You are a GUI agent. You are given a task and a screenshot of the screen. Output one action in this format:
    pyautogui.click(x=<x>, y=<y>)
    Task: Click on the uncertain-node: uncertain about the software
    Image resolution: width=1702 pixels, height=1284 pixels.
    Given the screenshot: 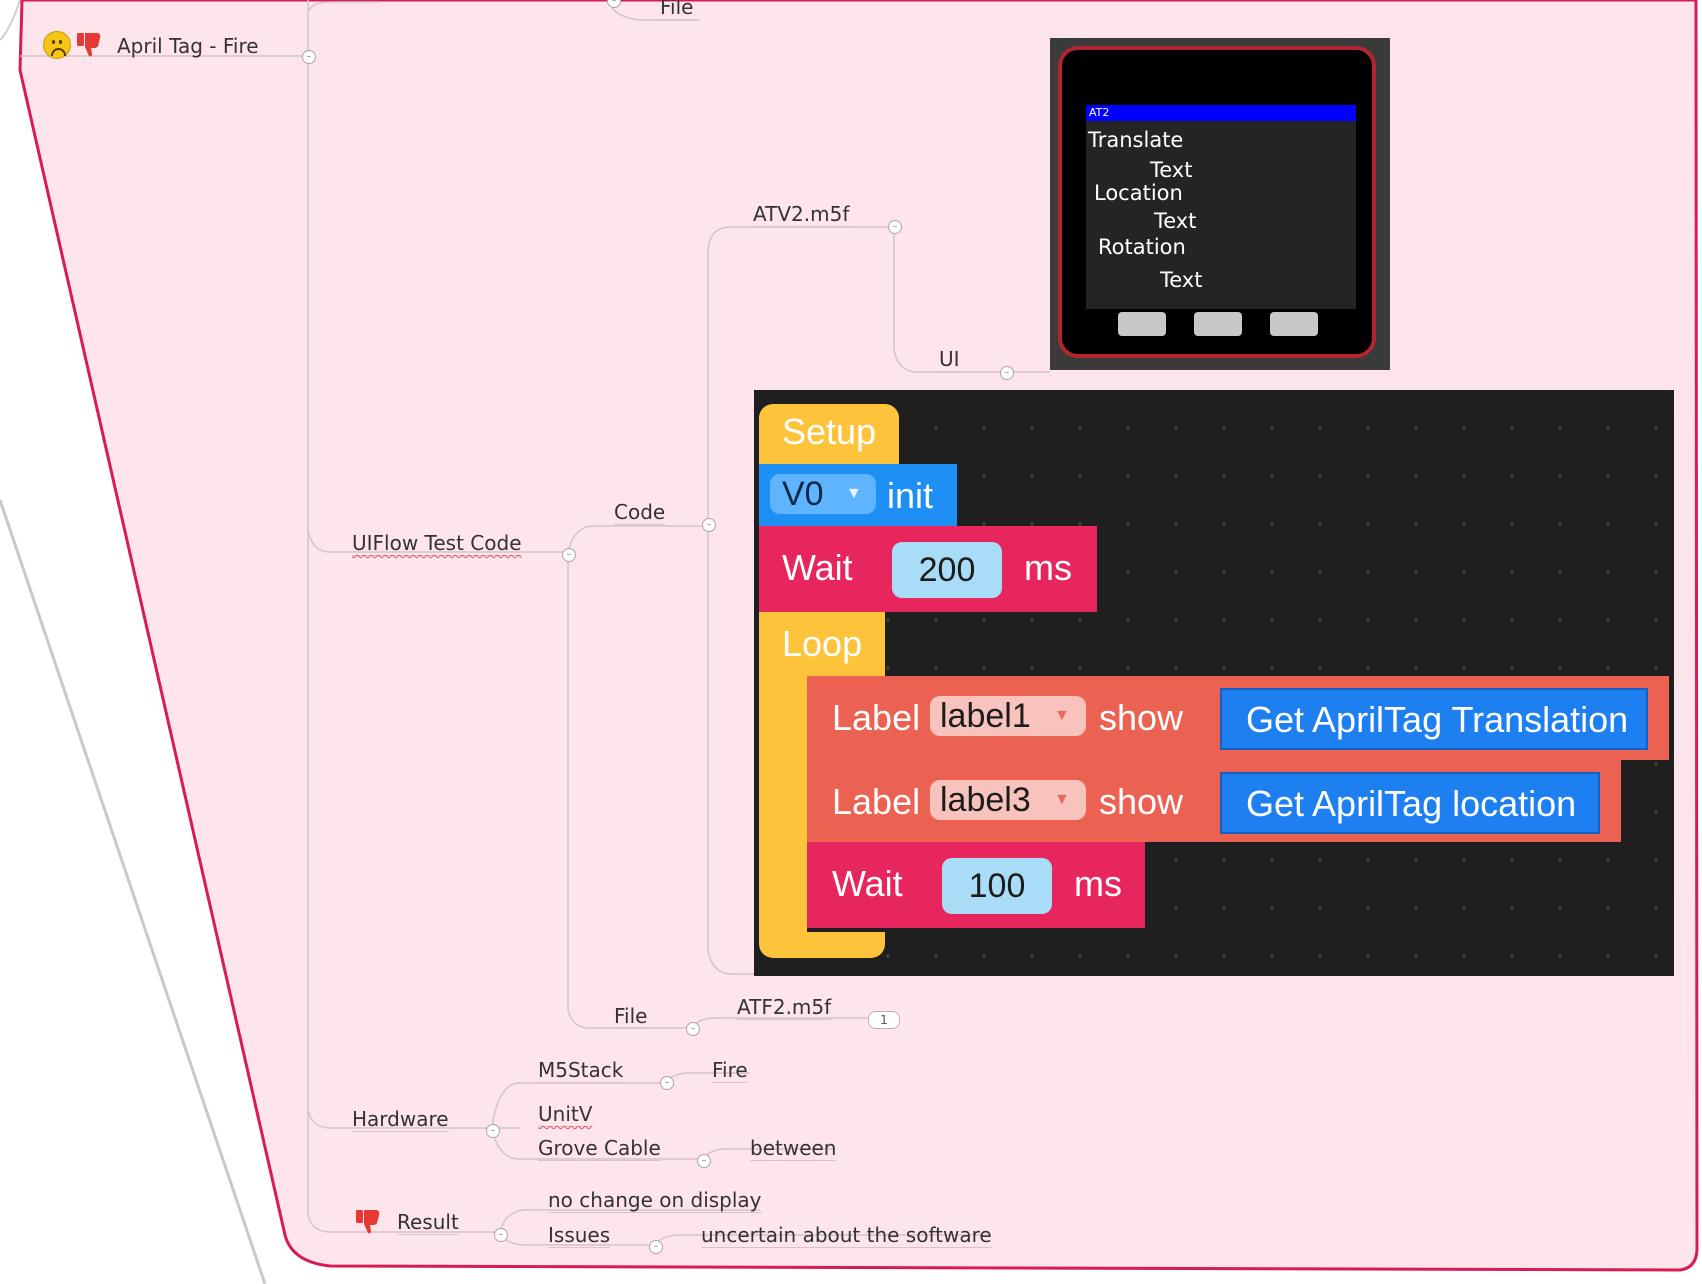 What is the action you would take?
    pyautogui.click(x=846, y=1235)
    